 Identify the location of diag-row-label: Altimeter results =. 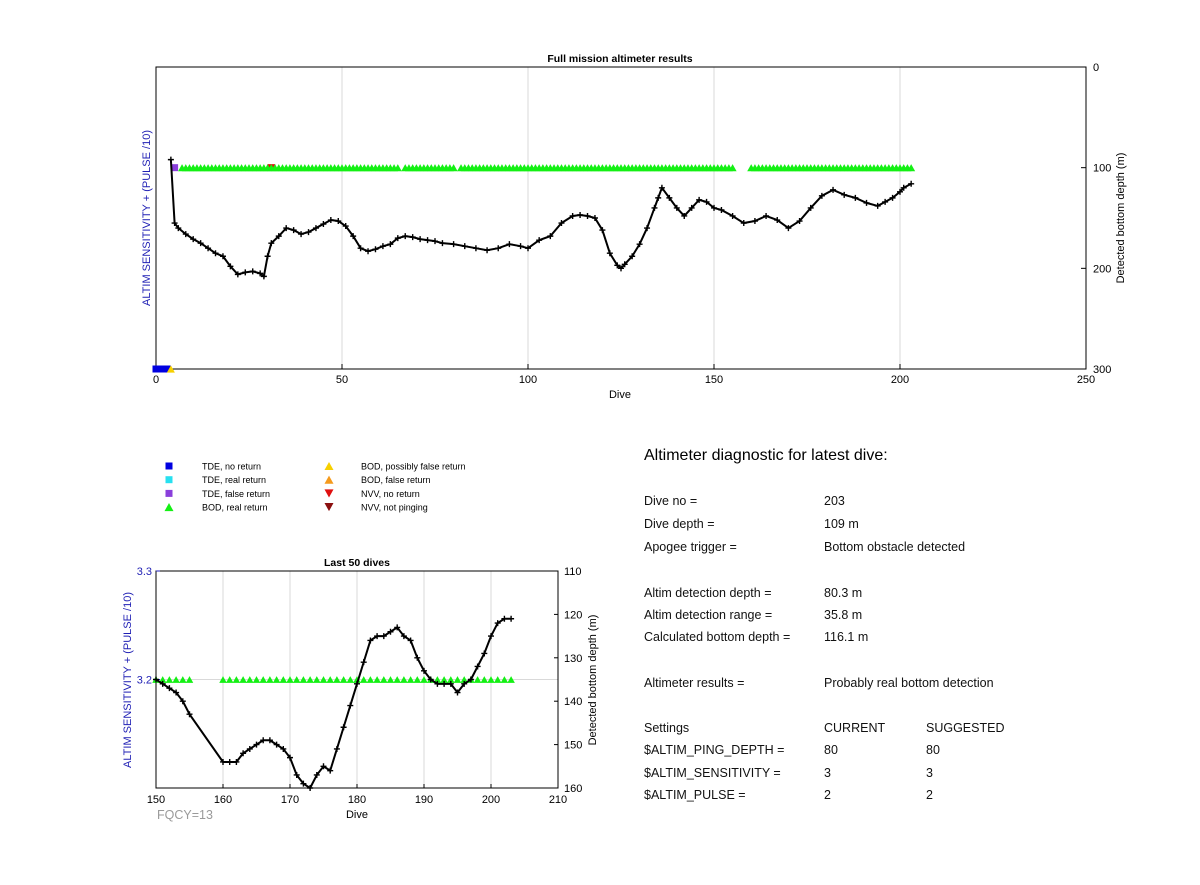
(694, 683).